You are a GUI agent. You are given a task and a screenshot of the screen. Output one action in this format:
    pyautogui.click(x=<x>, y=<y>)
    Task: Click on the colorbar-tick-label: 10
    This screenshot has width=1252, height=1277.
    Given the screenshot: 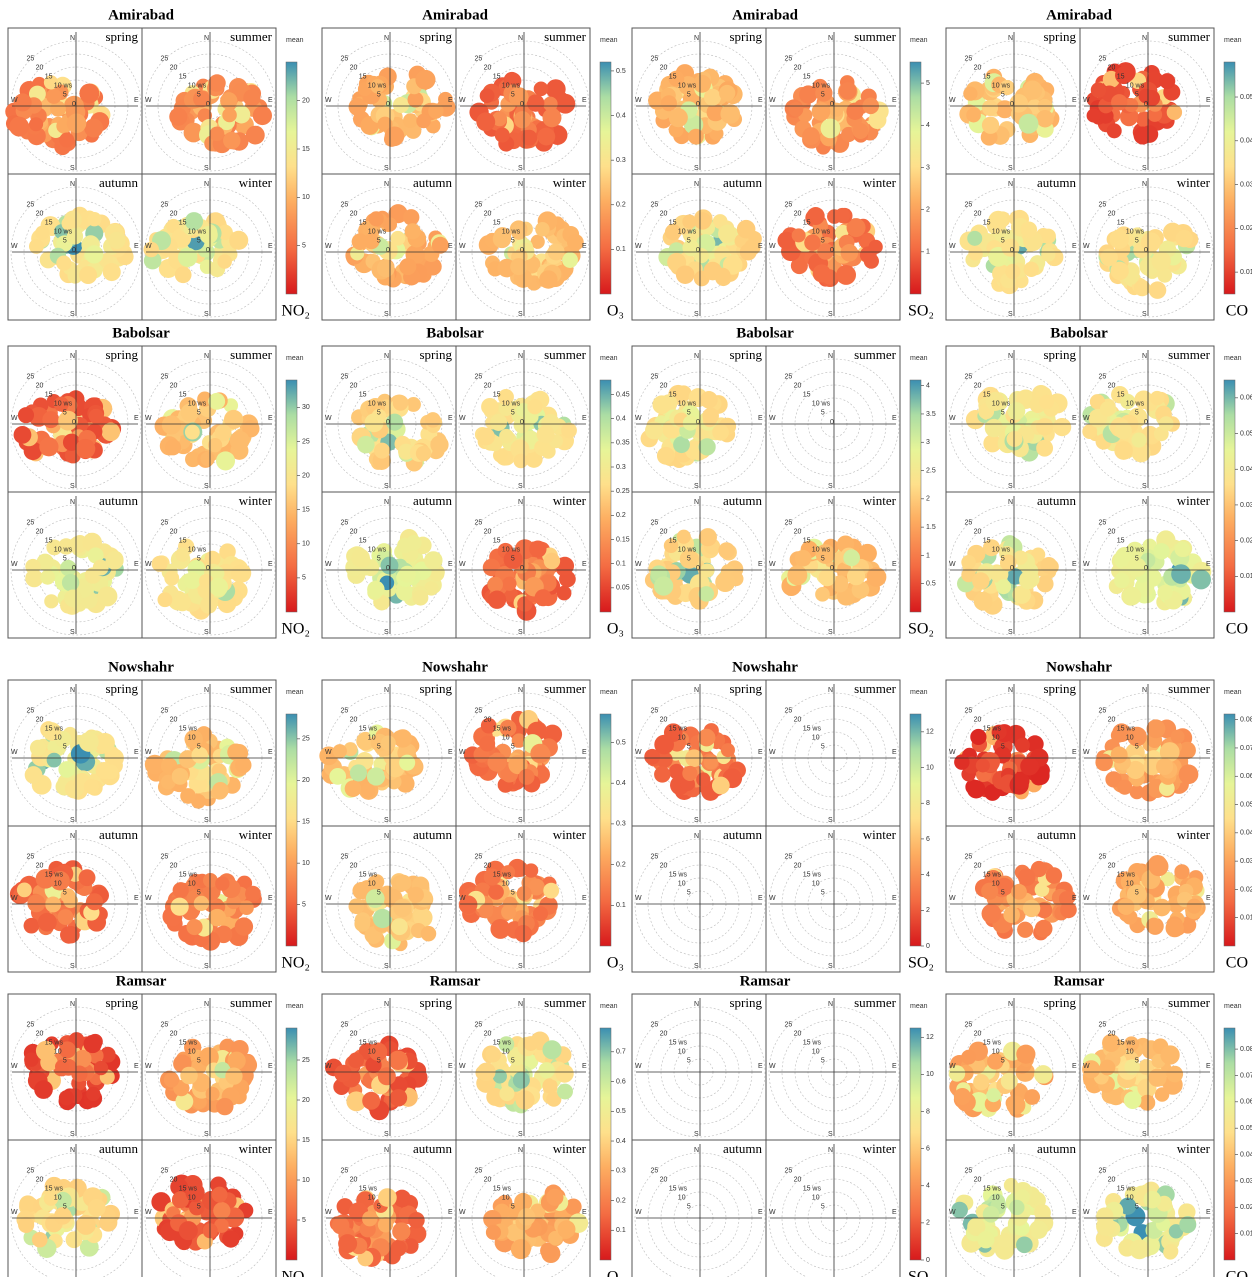 What is the action you would take?
    pyautogui.click(x=930, y=767)
    